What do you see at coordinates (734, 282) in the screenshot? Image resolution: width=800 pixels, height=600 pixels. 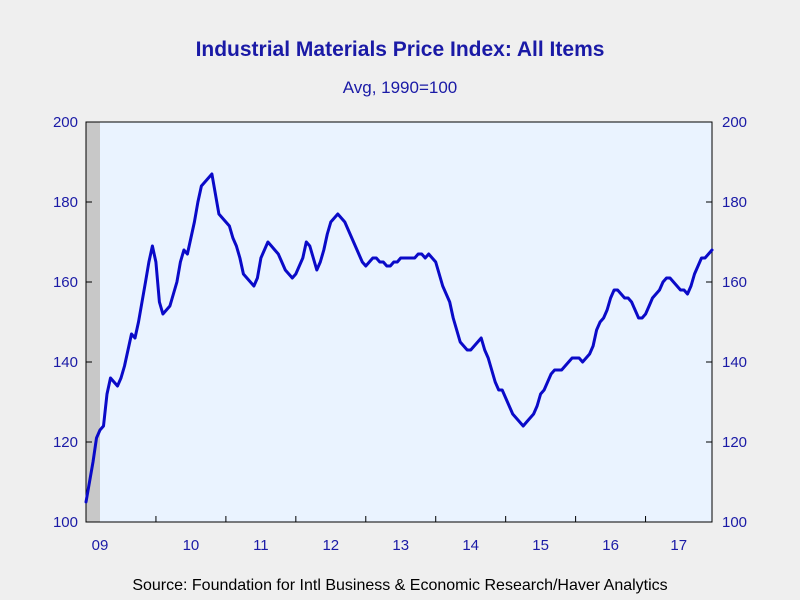 I see `y-tick-label-right: 160` at bounding box center [734, 282].